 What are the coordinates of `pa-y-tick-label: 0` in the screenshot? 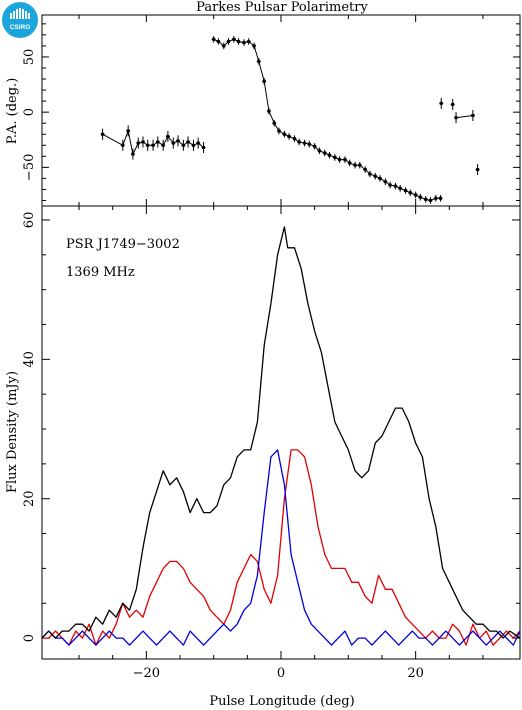 It's located at (29, 112).